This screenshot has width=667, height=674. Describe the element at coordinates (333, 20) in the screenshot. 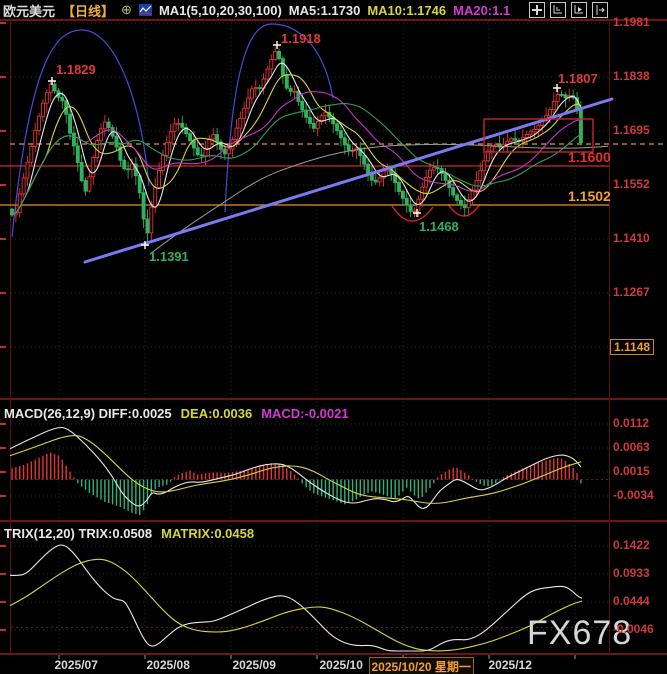

I see `separator-top` at that location.